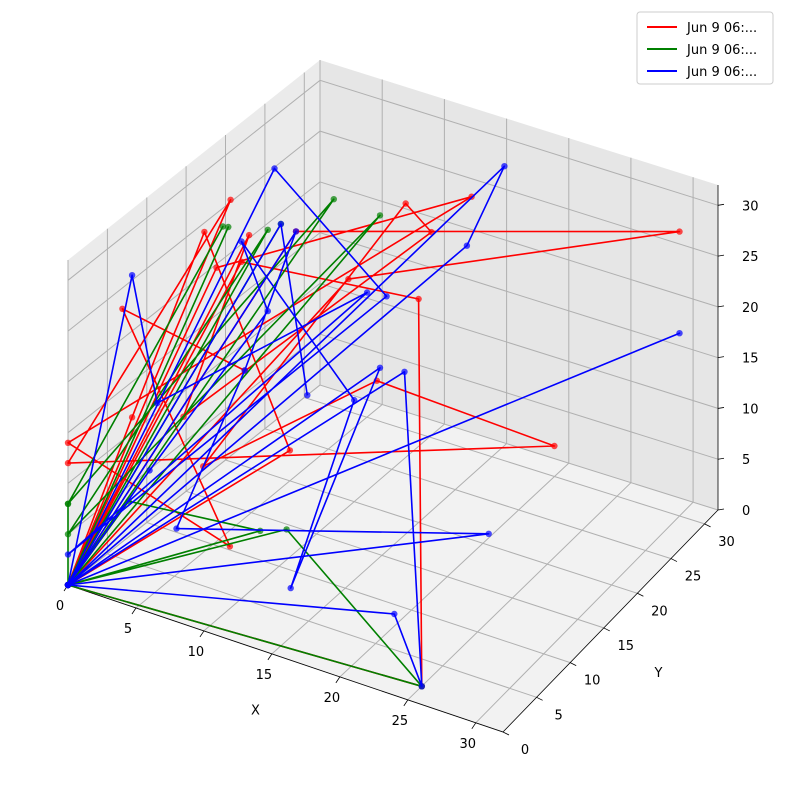  What do you see at coordinates (525, 750) in the screenshot?
I see `y-tick-label: 0` at bounding box center [525, 750].